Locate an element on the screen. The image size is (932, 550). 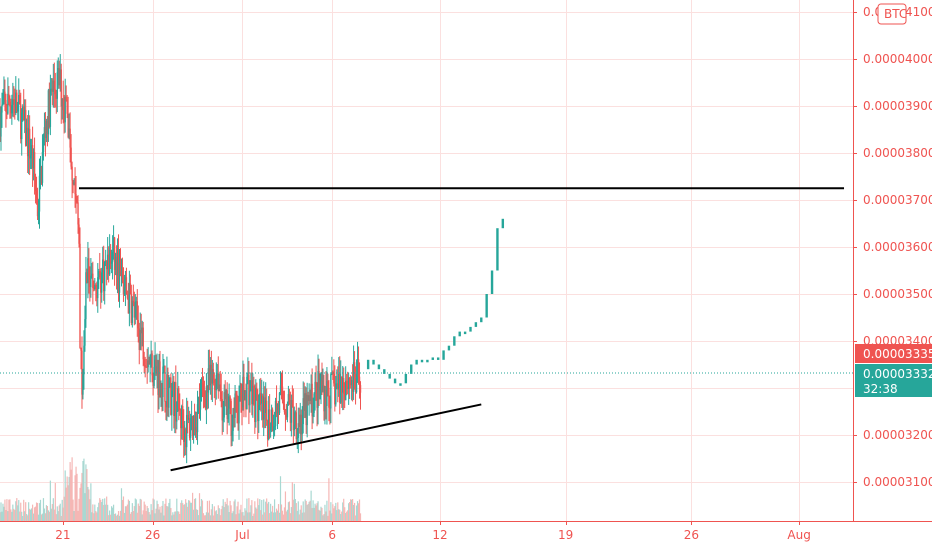
time-axis: 21 26 Jul 6 12 19 26 Aug is located at coordinates (433, 531).